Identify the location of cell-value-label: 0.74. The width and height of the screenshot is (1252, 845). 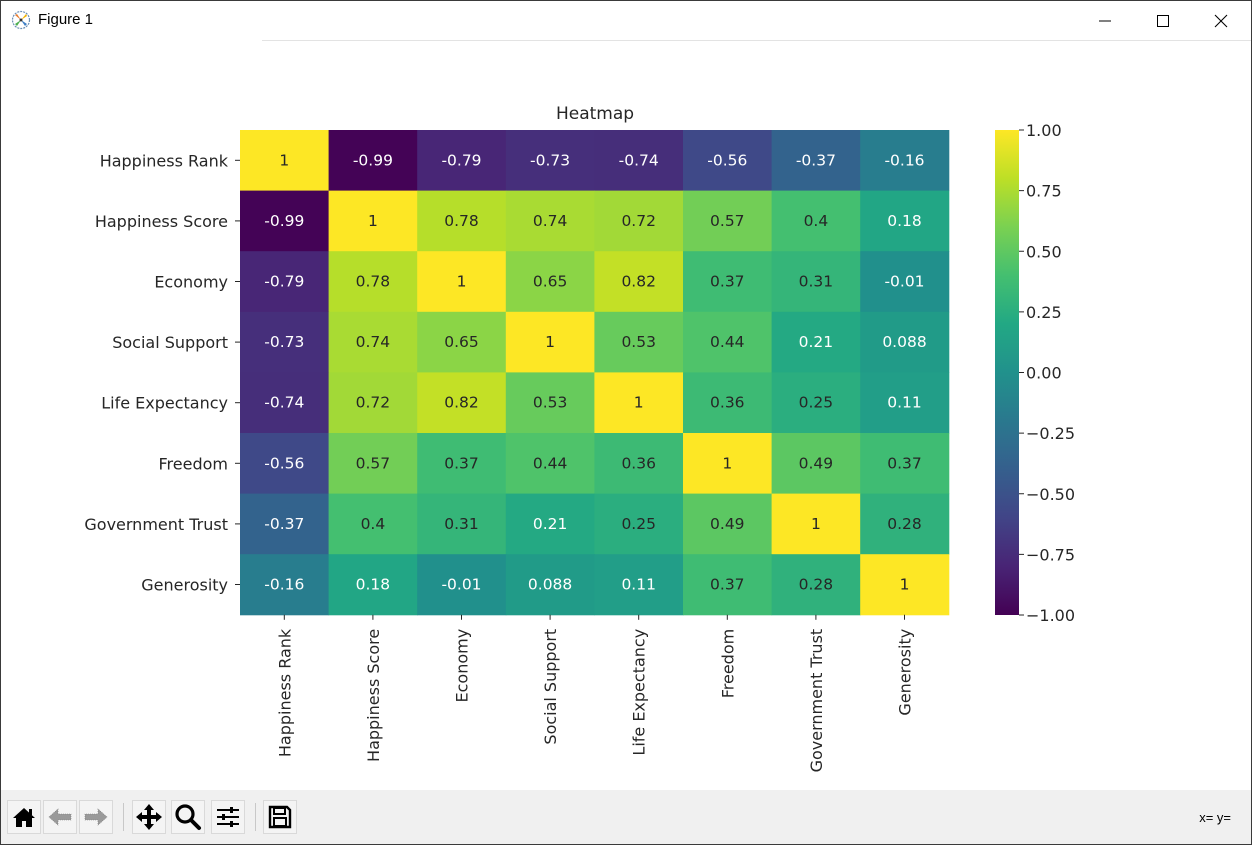
(373, 342).